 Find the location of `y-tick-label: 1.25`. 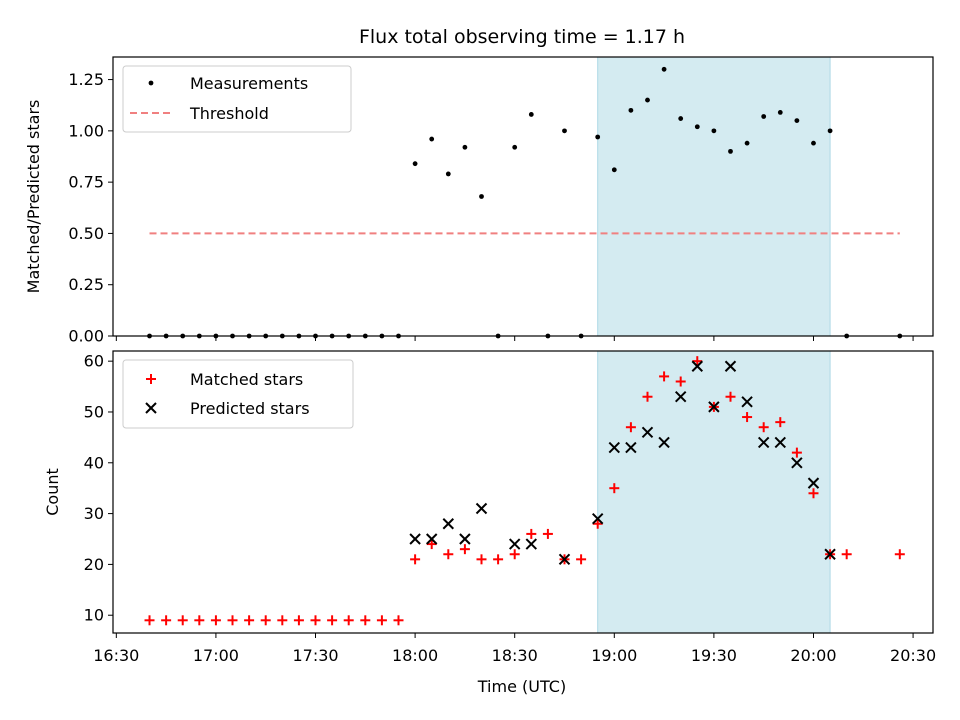

y-tick-label: 1.25 is located at coordinates (86, 79).